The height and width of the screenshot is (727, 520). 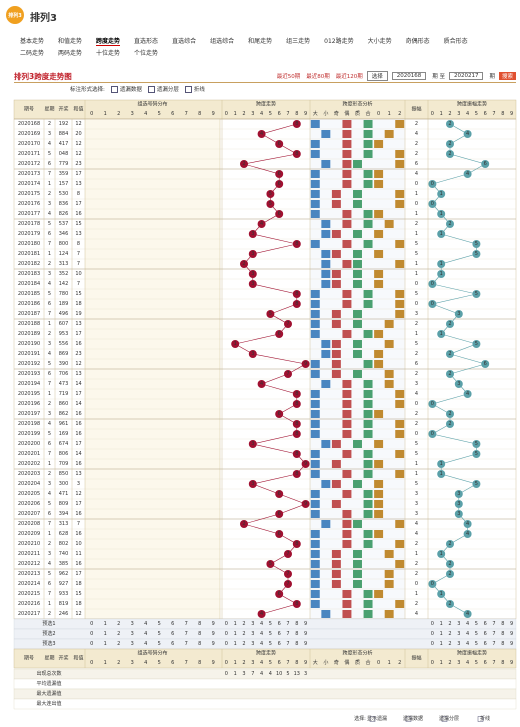 I want to click on preselect-digit: 9, so click(x=305, y=634).